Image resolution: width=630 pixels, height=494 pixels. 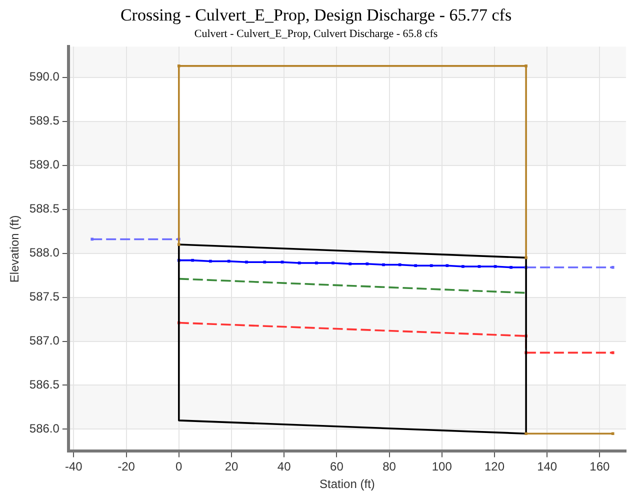 I want to click on x-tick-label: -40, so click(x=74, y=467).